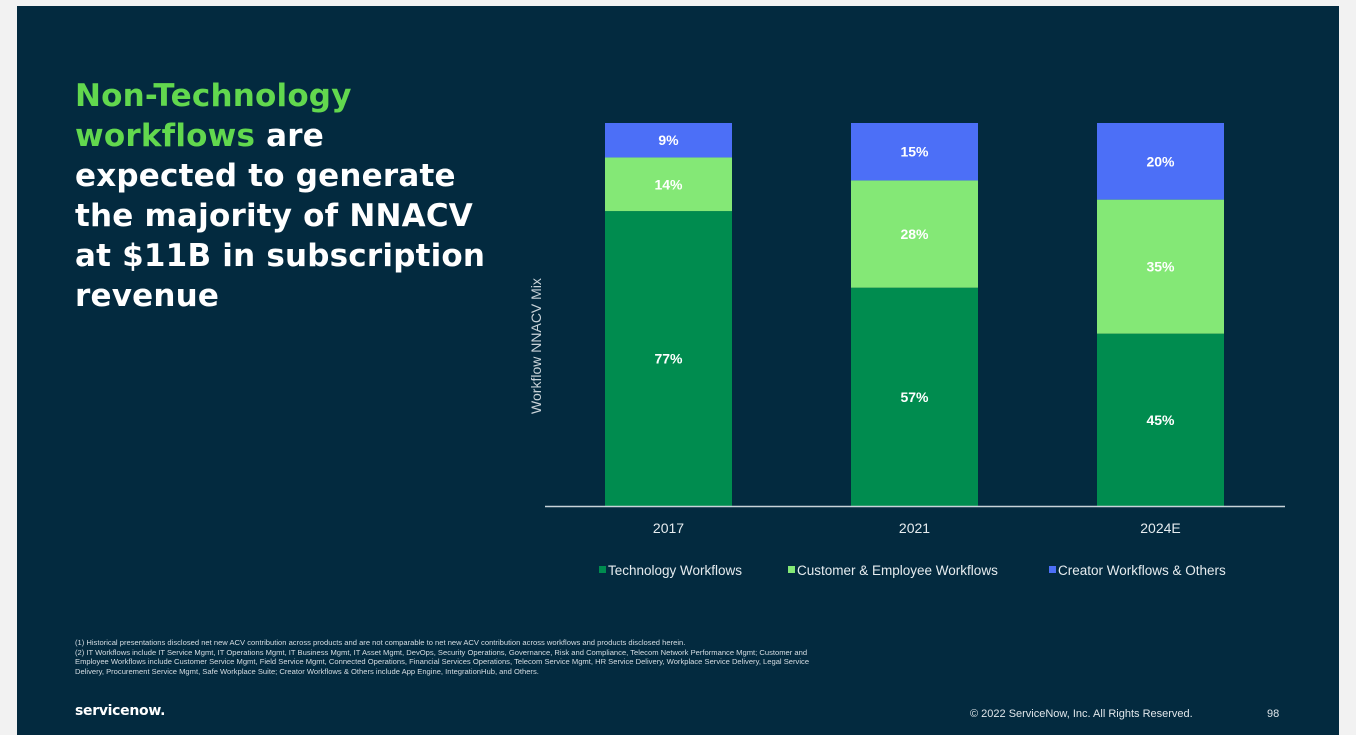 The width and height of the screenshot is (1356, 735). I want to click on data-label: 35%, so click(1160, 267).